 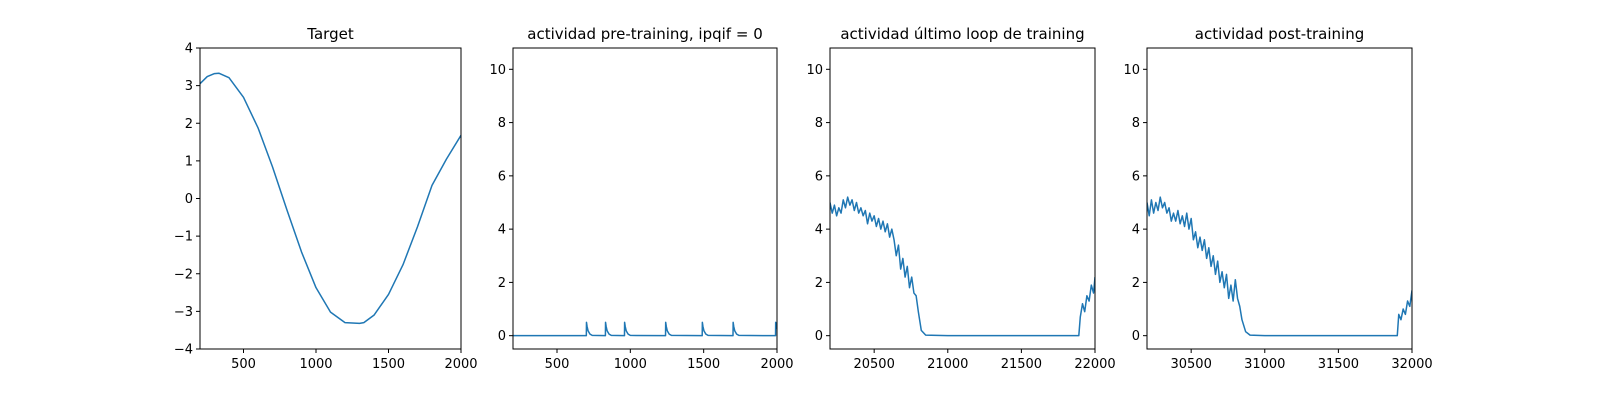 I want to click on x-tick-label: 22000, so click(x=1094, y=364).